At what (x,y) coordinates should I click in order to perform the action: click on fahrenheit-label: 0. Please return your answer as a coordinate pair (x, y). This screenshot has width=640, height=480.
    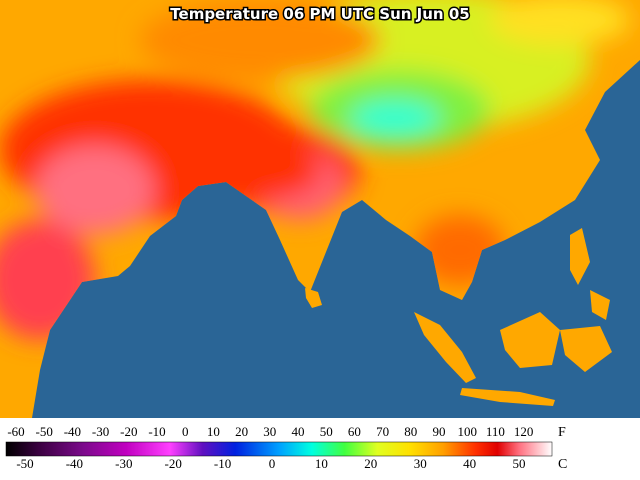
    Looking at the image, I should click on (185, 431).